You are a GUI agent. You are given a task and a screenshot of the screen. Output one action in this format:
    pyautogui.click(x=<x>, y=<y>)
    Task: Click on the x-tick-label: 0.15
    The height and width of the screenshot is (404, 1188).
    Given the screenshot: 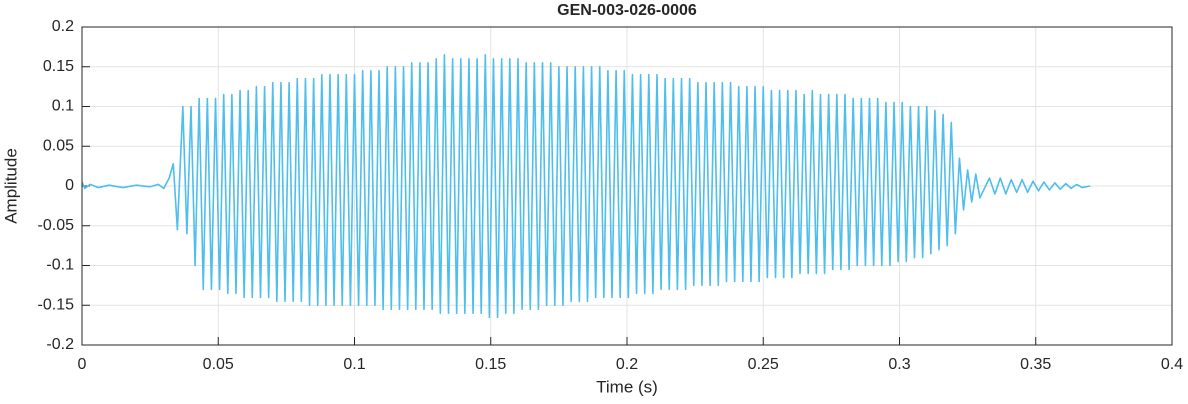 What is the action you would take?
    pyautogui.click(x=490, y=364)
    